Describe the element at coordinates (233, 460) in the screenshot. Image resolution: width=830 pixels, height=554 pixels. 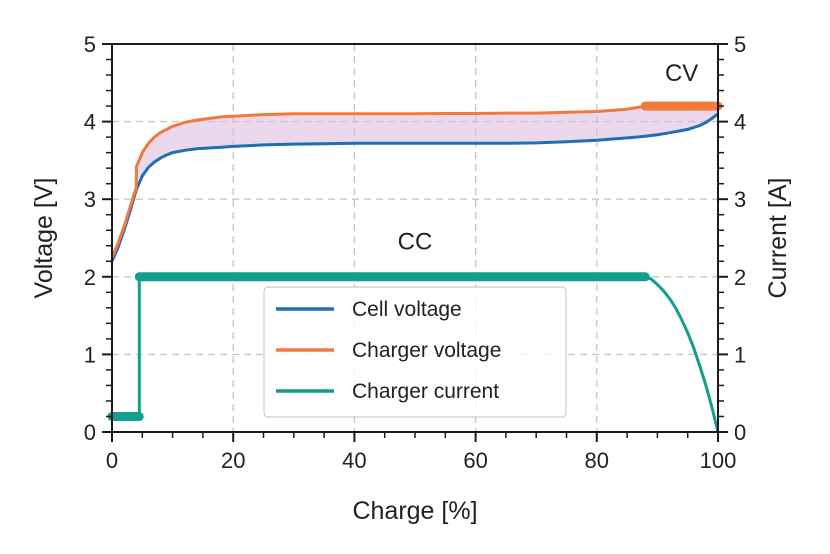
I see `x-tick-label-20: 20` at that location.